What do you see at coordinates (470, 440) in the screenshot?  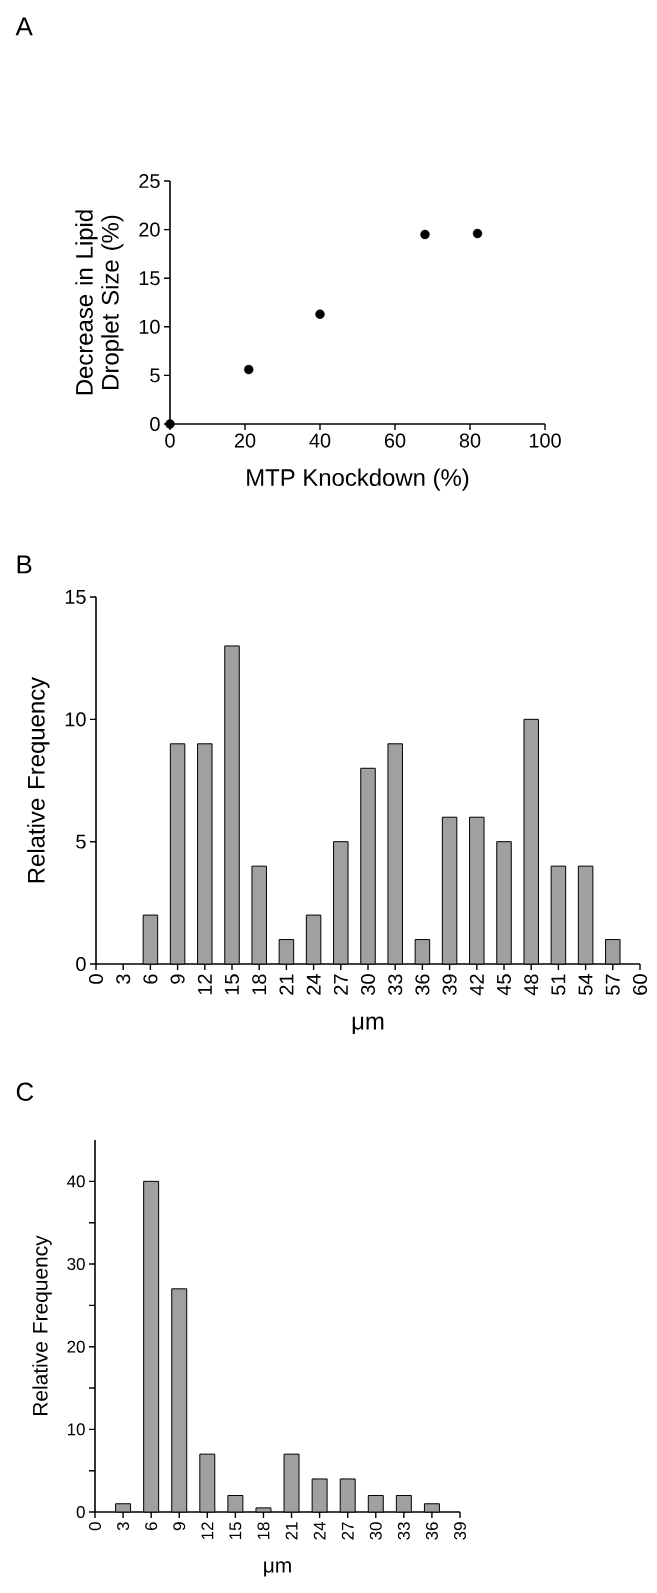 I see `x-tick-label: 80` at bounding box center [470, 440].